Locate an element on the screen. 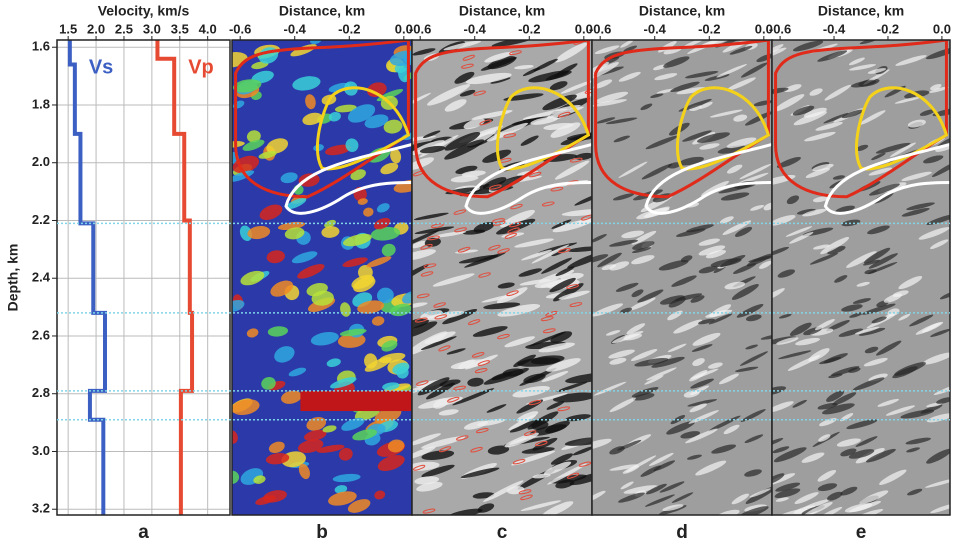 The width and height of the screenshot is (956, 545). axis-title: Velocity, km/s is located at coordinates (144, 11).